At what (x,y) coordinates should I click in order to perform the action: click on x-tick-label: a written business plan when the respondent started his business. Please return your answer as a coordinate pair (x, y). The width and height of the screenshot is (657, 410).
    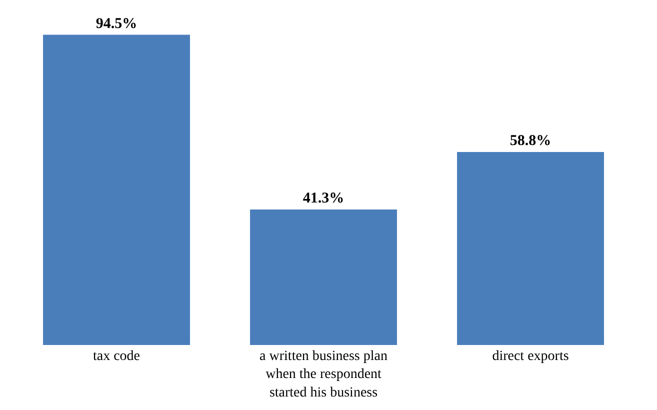
    Looking at the image, I should click on (324, 374).